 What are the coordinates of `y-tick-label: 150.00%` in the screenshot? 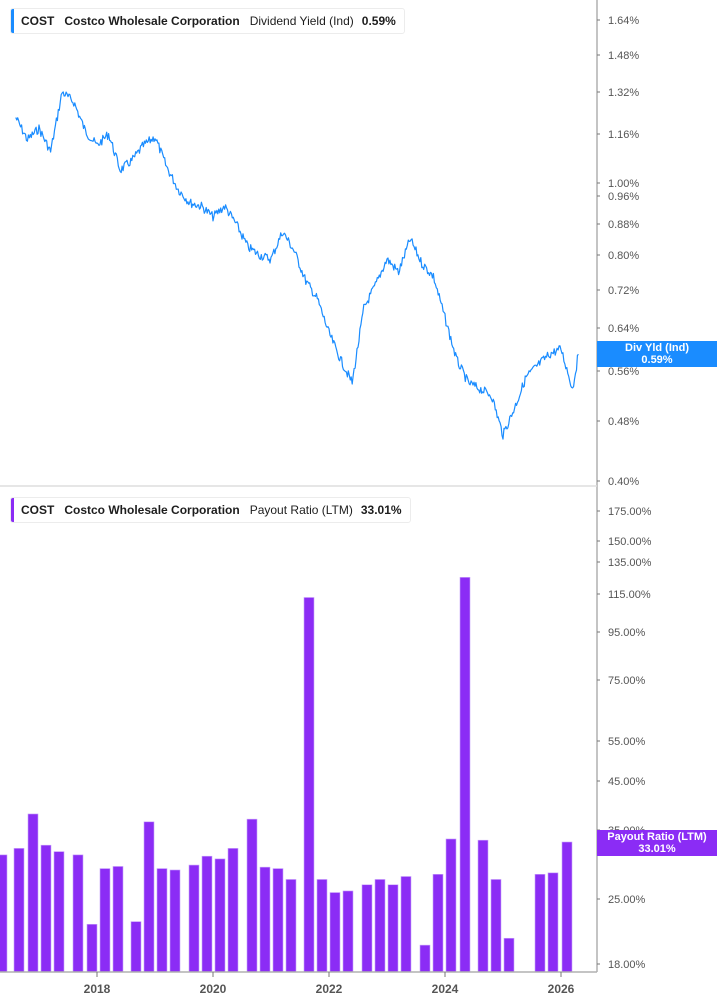 It's located at (630, 542).